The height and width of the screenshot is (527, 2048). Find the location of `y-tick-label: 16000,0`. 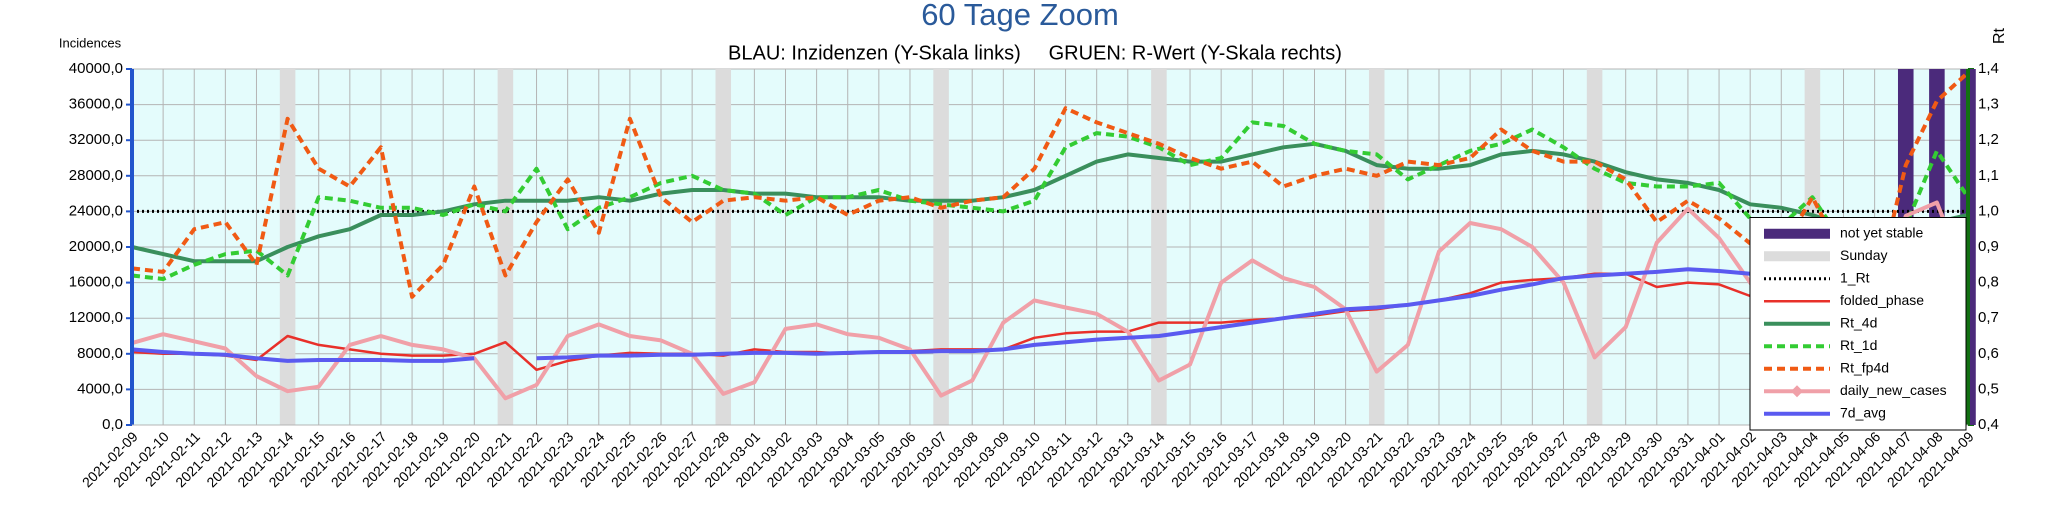

y-tick-label: 16000,0 is located at coordinates (96, 282).